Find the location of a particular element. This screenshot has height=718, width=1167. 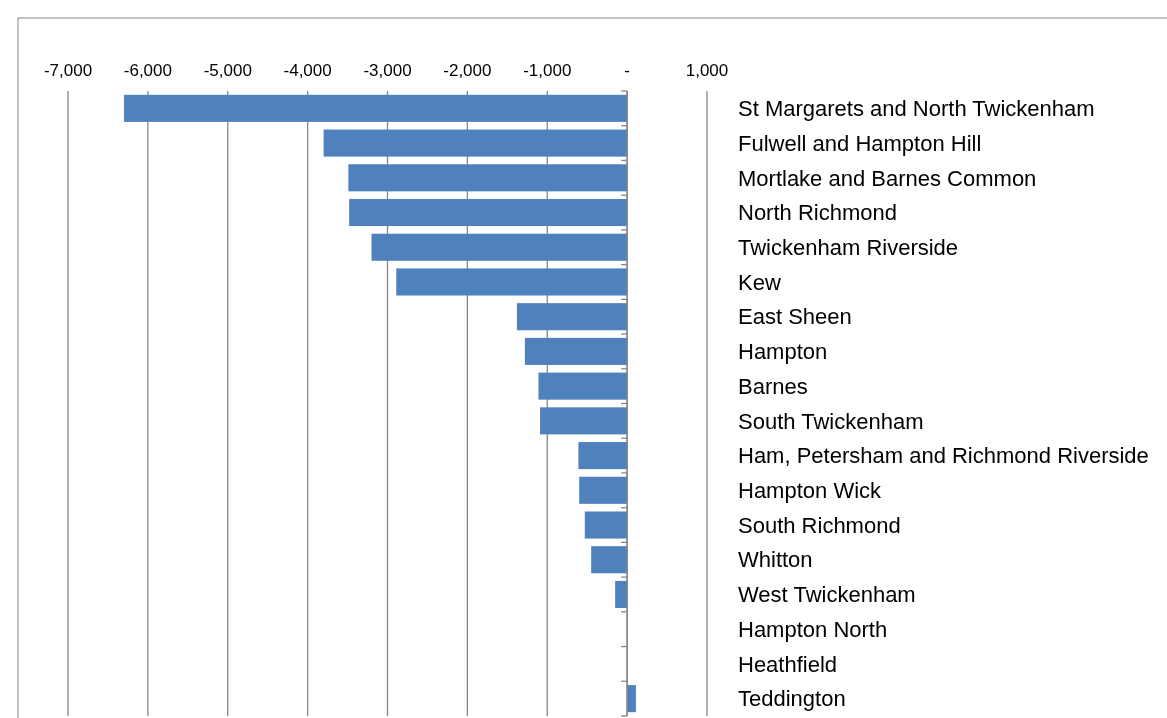

x-tick-label: - is located at coordinates (627, 70).